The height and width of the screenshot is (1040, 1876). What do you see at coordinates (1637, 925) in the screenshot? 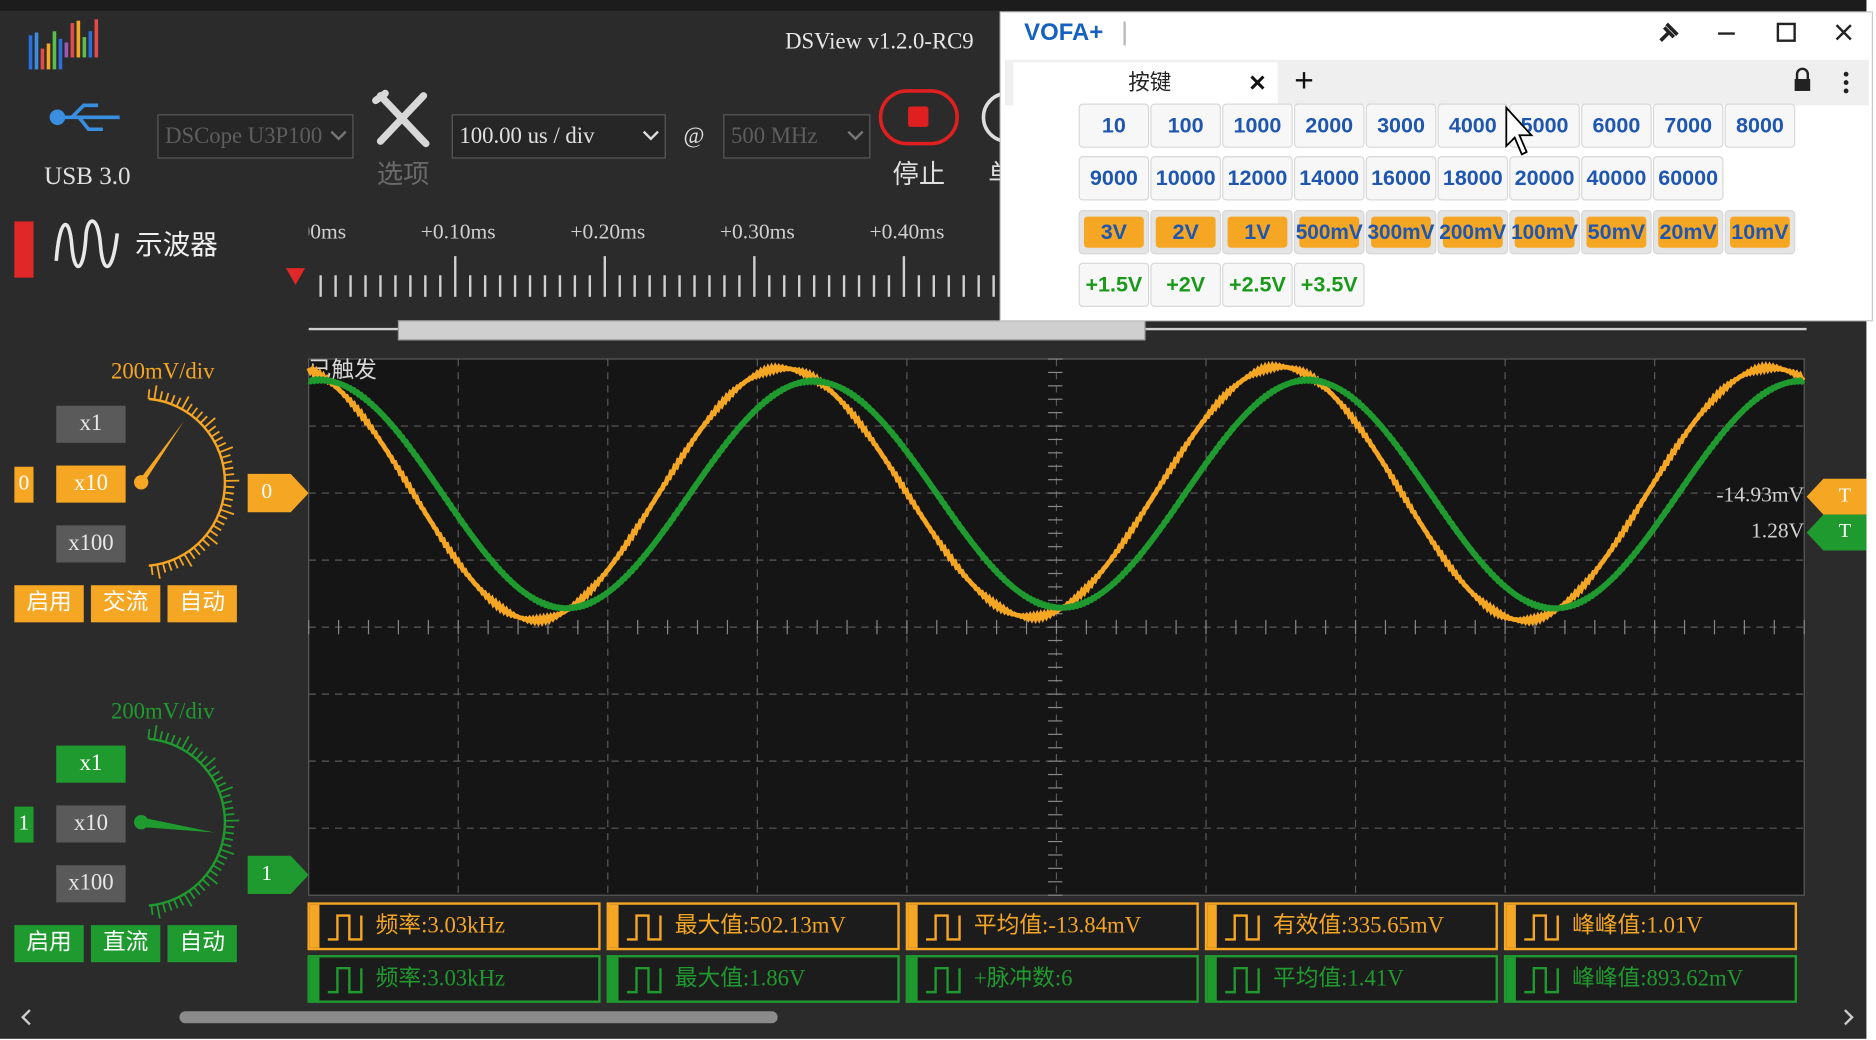
I see `measure-value: 峰峰值:1.01V` at bounding box center [1637, 925].